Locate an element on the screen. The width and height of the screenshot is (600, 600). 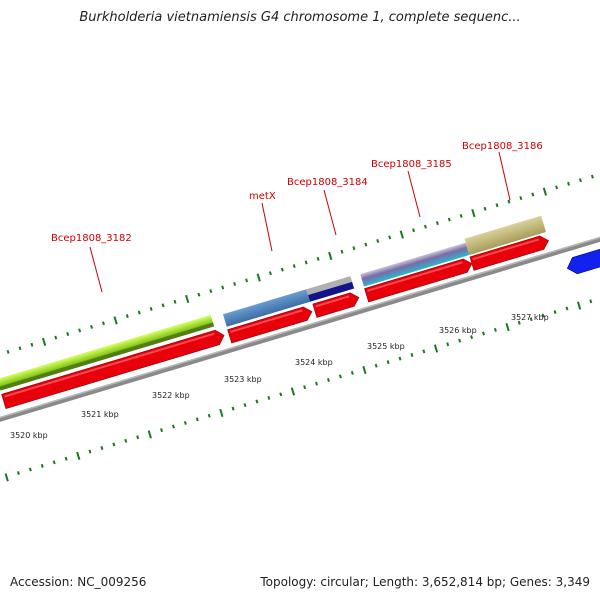
gene-label-text: Bcep1808_3182 is located at coordinates (91, 238).